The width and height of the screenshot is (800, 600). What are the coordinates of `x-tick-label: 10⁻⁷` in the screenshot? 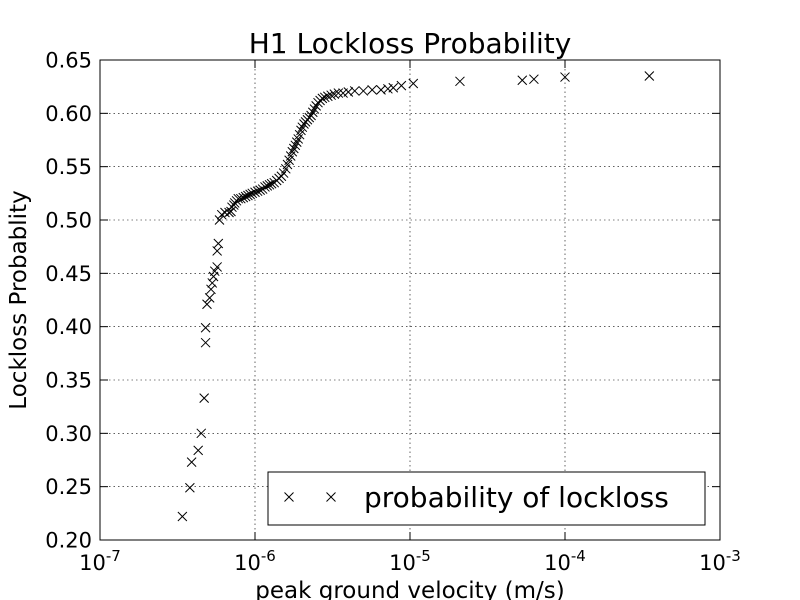 It's located at (100, 561).